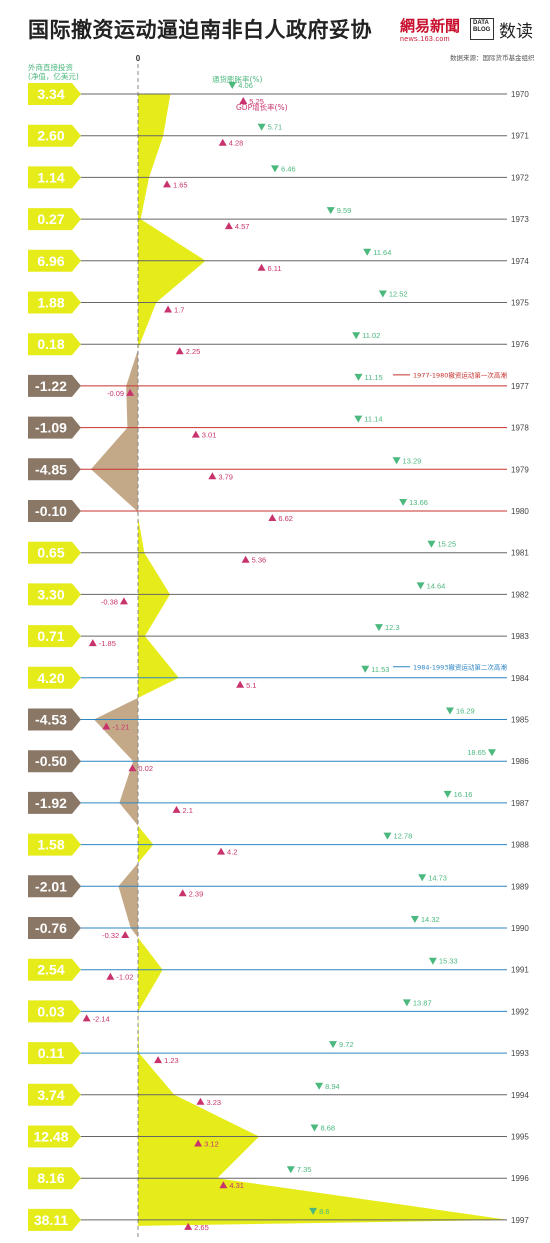  Describe the element at coordinates (278, 719) in the screenshot. I see `year-row: -4.53 1985 16.29 -1.21` at that location.